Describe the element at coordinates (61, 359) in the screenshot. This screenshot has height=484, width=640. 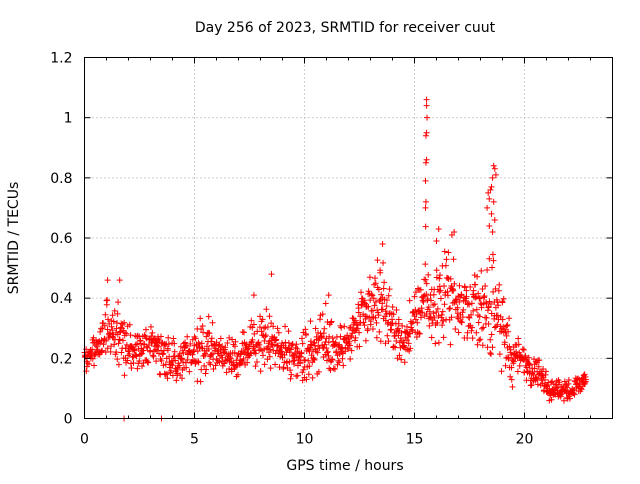
I see `y-tick-label: 0.2` at that location.